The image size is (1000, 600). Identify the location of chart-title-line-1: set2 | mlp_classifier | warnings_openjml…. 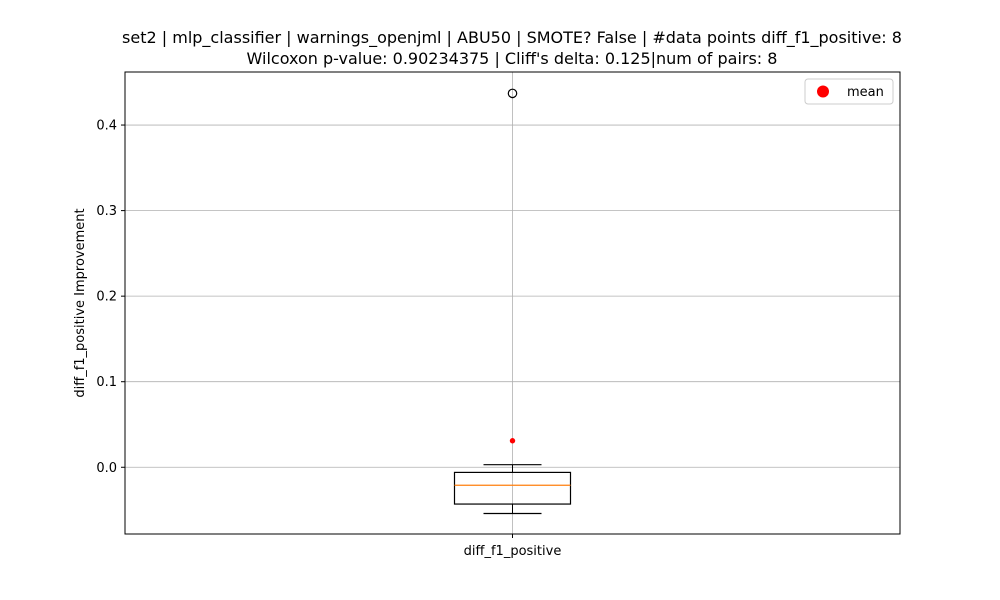
(512, 38).